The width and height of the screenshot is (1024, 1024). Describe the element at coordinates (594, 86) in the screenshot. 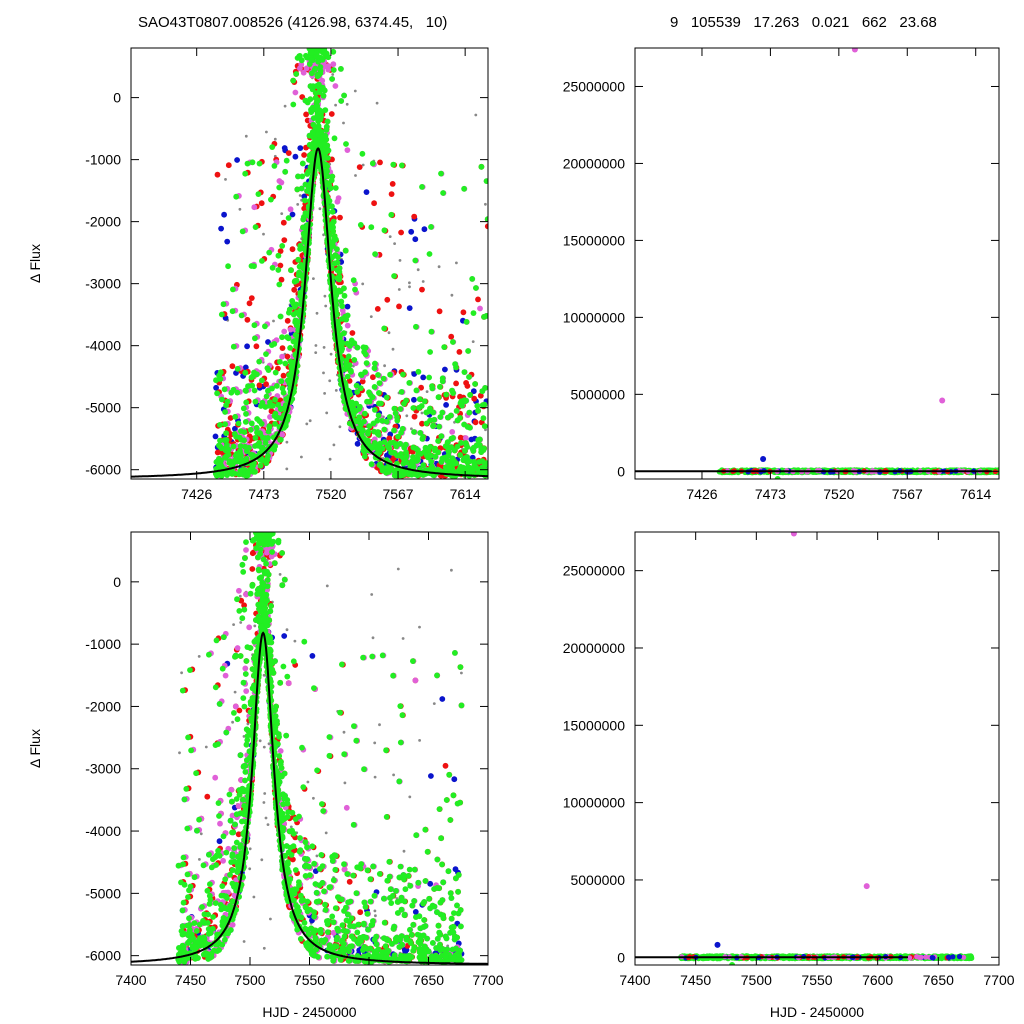

I see `y-tick-label: 25000000` at that location.